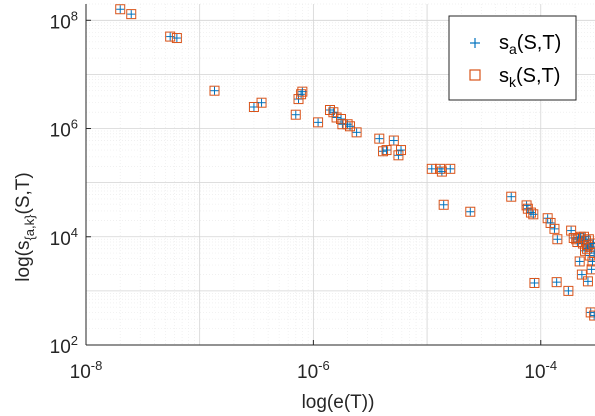 This screenshot has width=595, height=416. What do you see at coordinates (64, 183) in the screenshot?
I see `y-tick-labels: 10² 10⁴ 10⁶ 10⁸` at bounding box center [64, 183].